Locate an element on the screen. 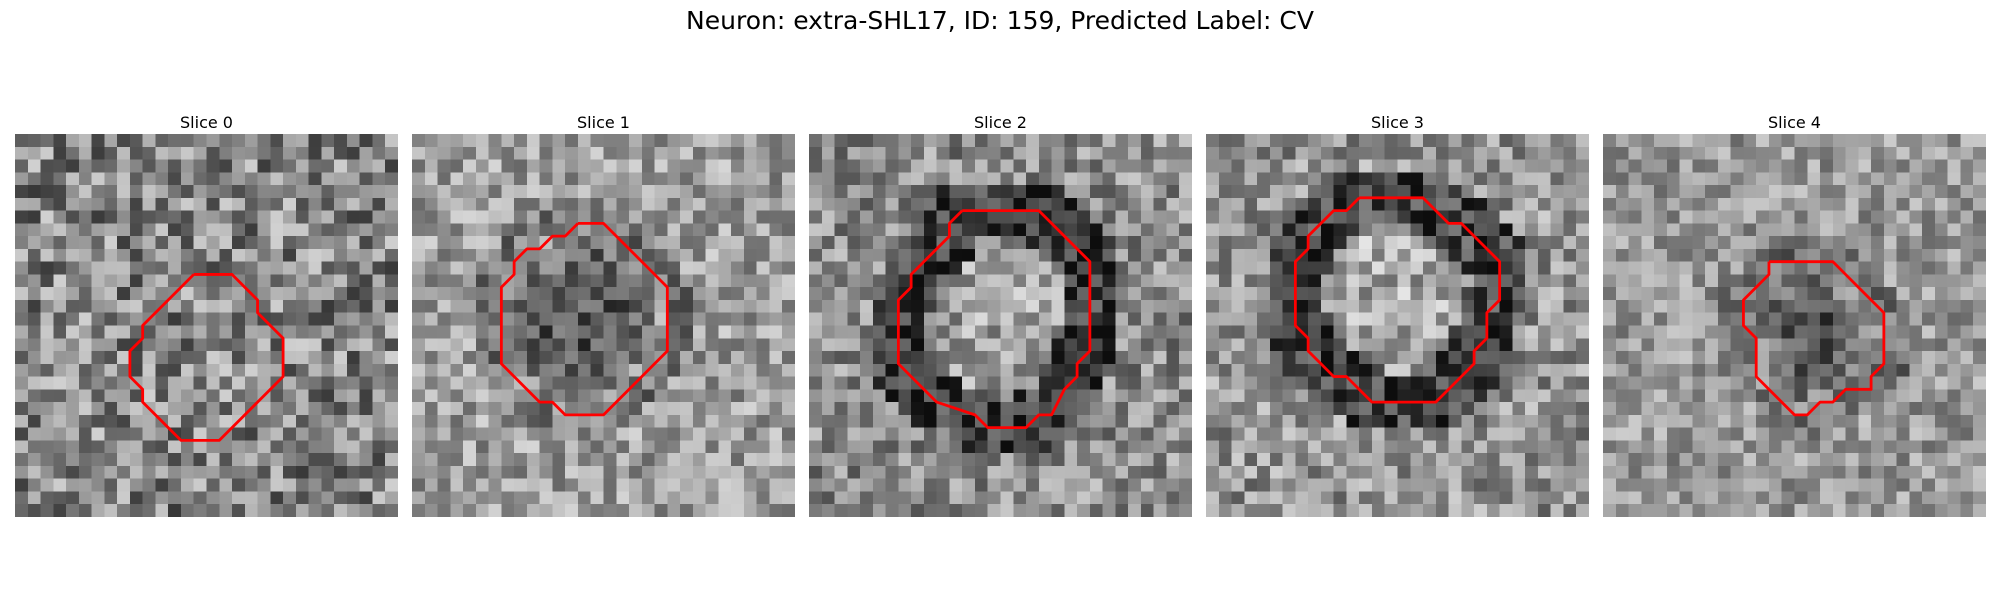 This screenshot has width=2000, height=600. slice-title: Slice 3 is located at coordinates (1397, 122).